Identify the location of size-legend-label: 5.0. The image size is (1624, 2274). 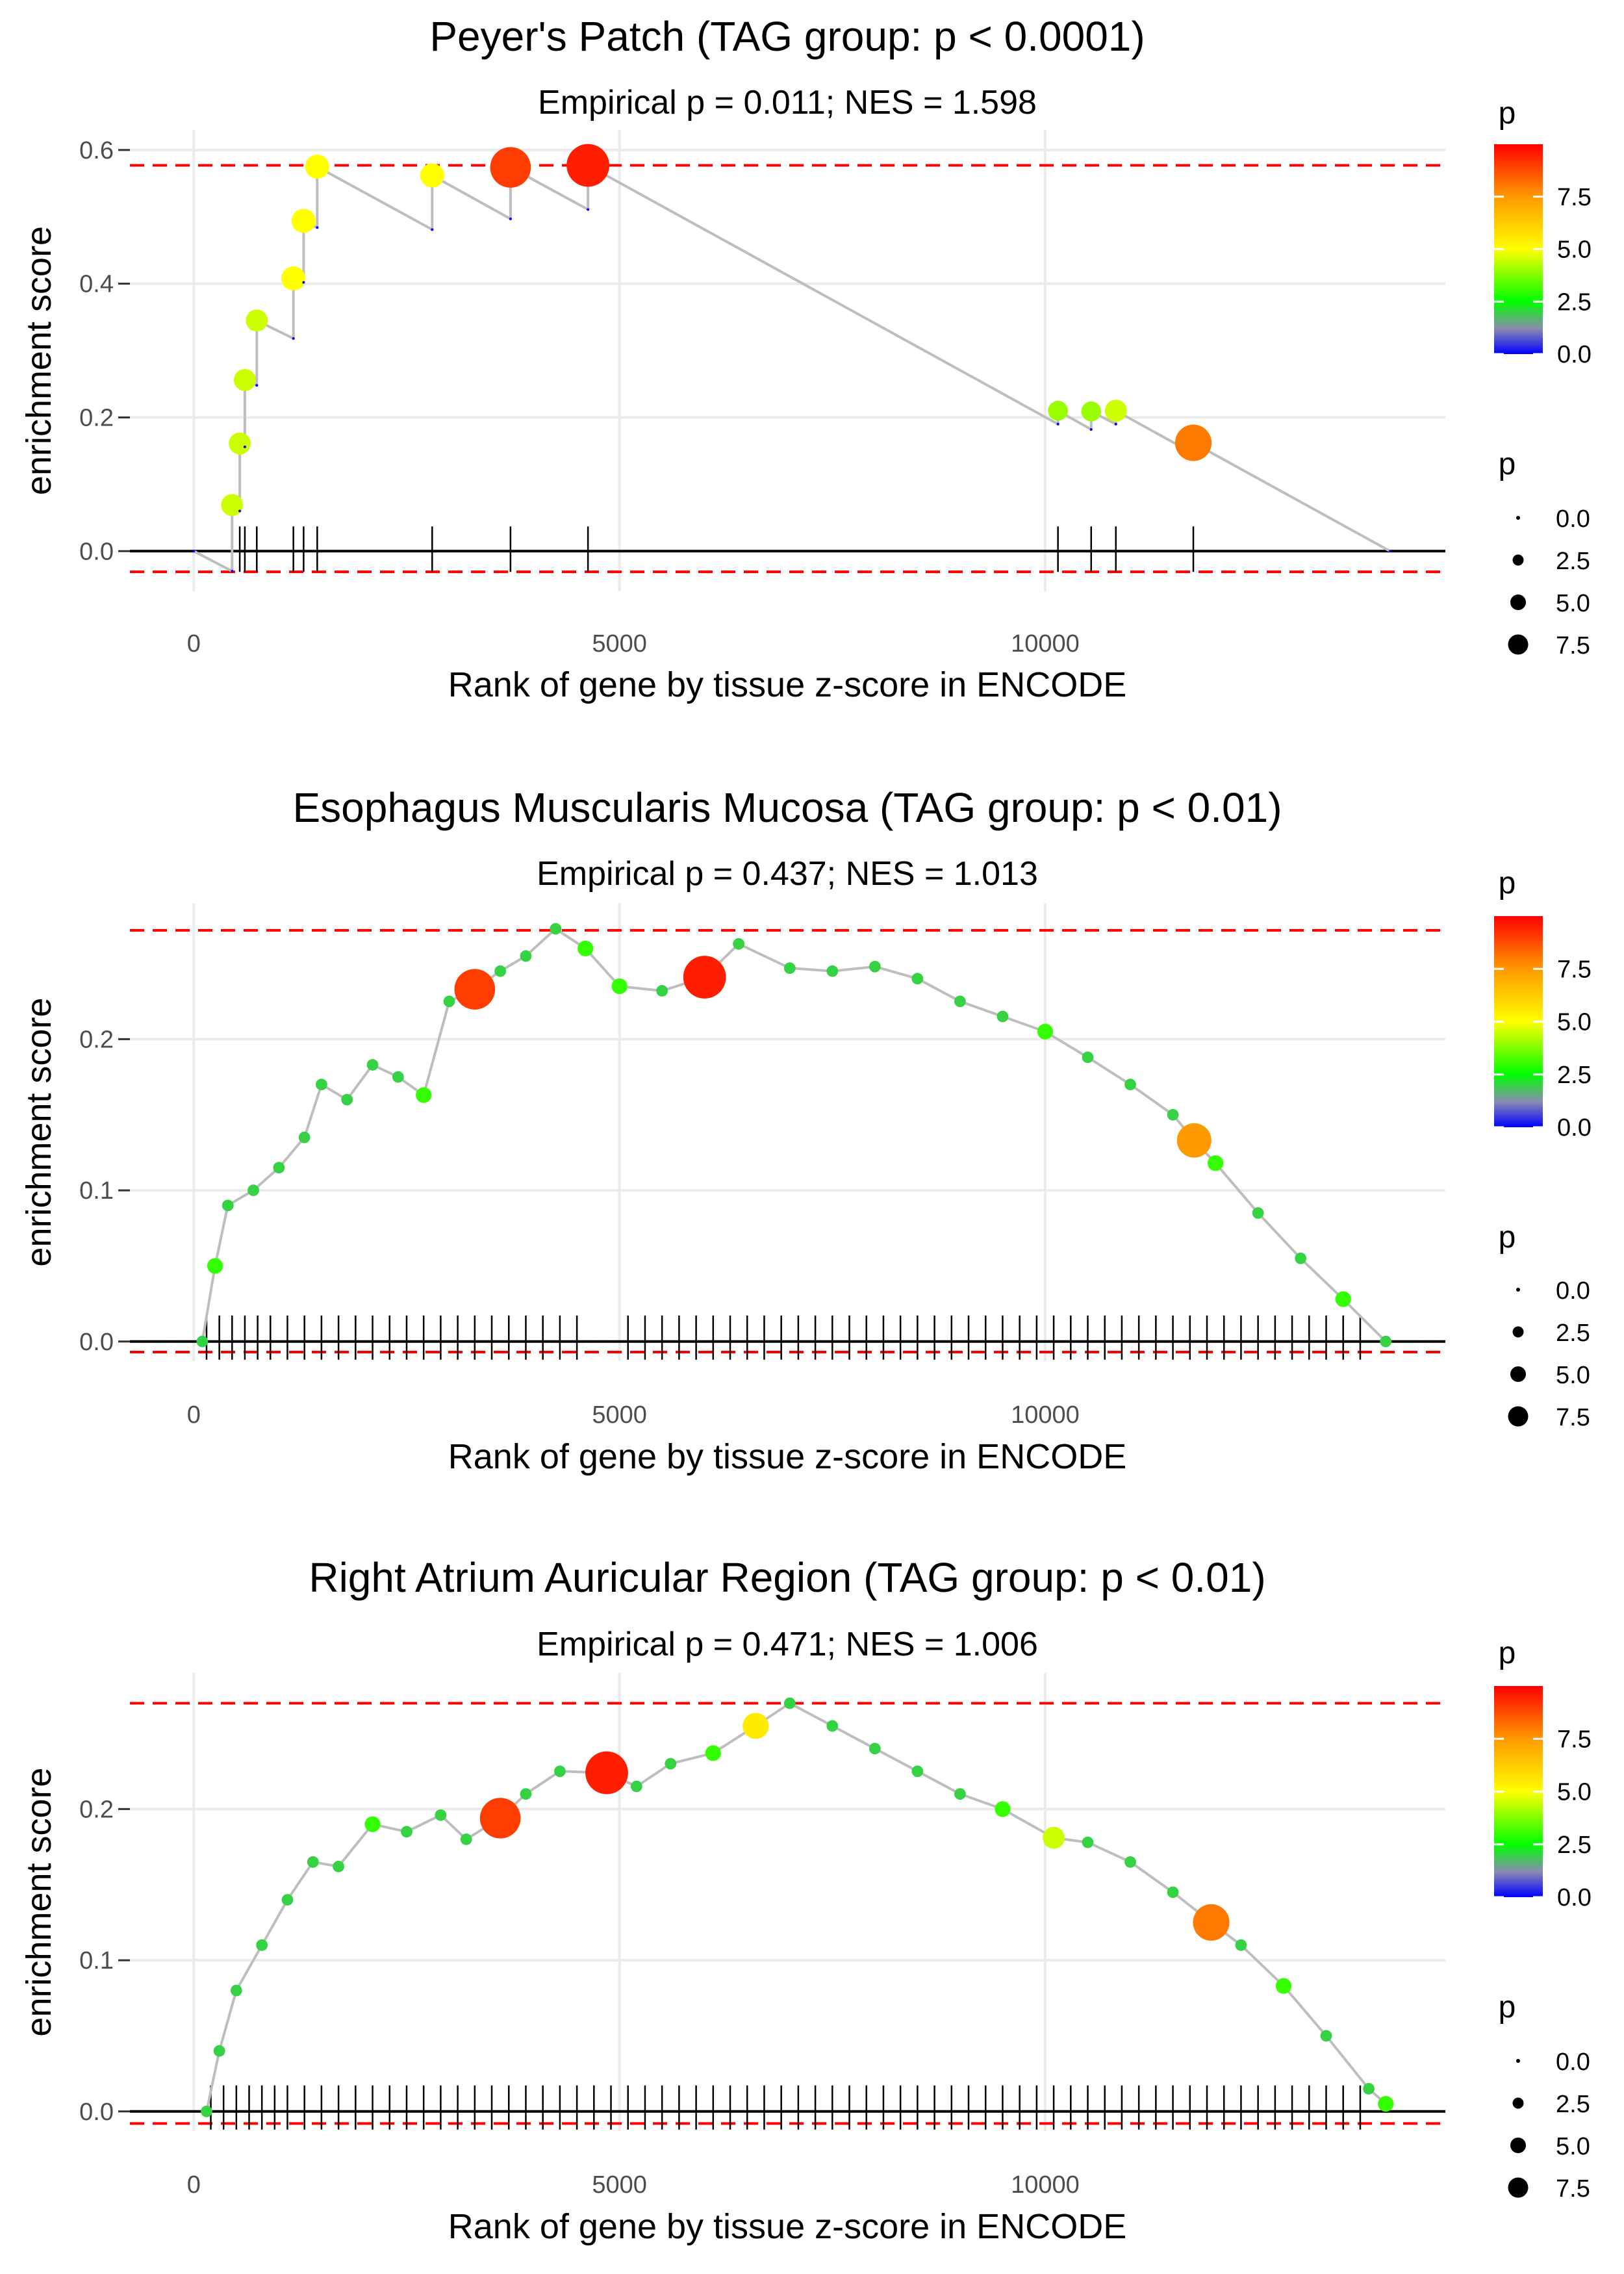
(1573, 1375).